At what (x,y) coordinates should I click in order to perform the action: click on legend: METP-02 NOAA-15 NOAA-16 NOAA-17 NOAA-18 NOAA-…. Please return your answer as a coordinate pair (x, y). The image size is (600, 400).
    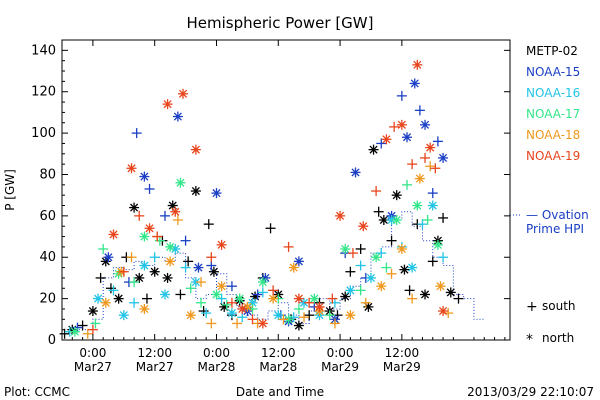
    Looking at the image, I should click on (553, 103).